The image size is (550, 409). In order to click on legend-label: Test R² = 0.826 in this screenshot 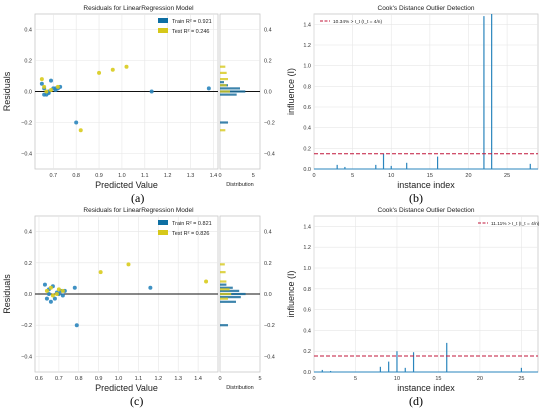, I will do `click(190, 234)`.